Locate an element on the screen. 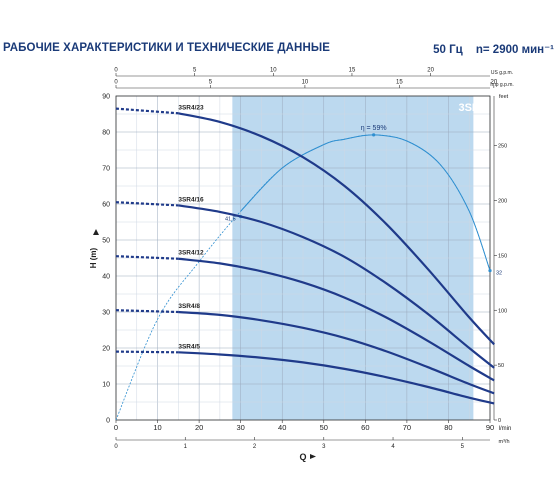 This screenshot has width=560, height=504. speed-label: n= 2900 мин⁻¹ is located at coordinates (514, 50).